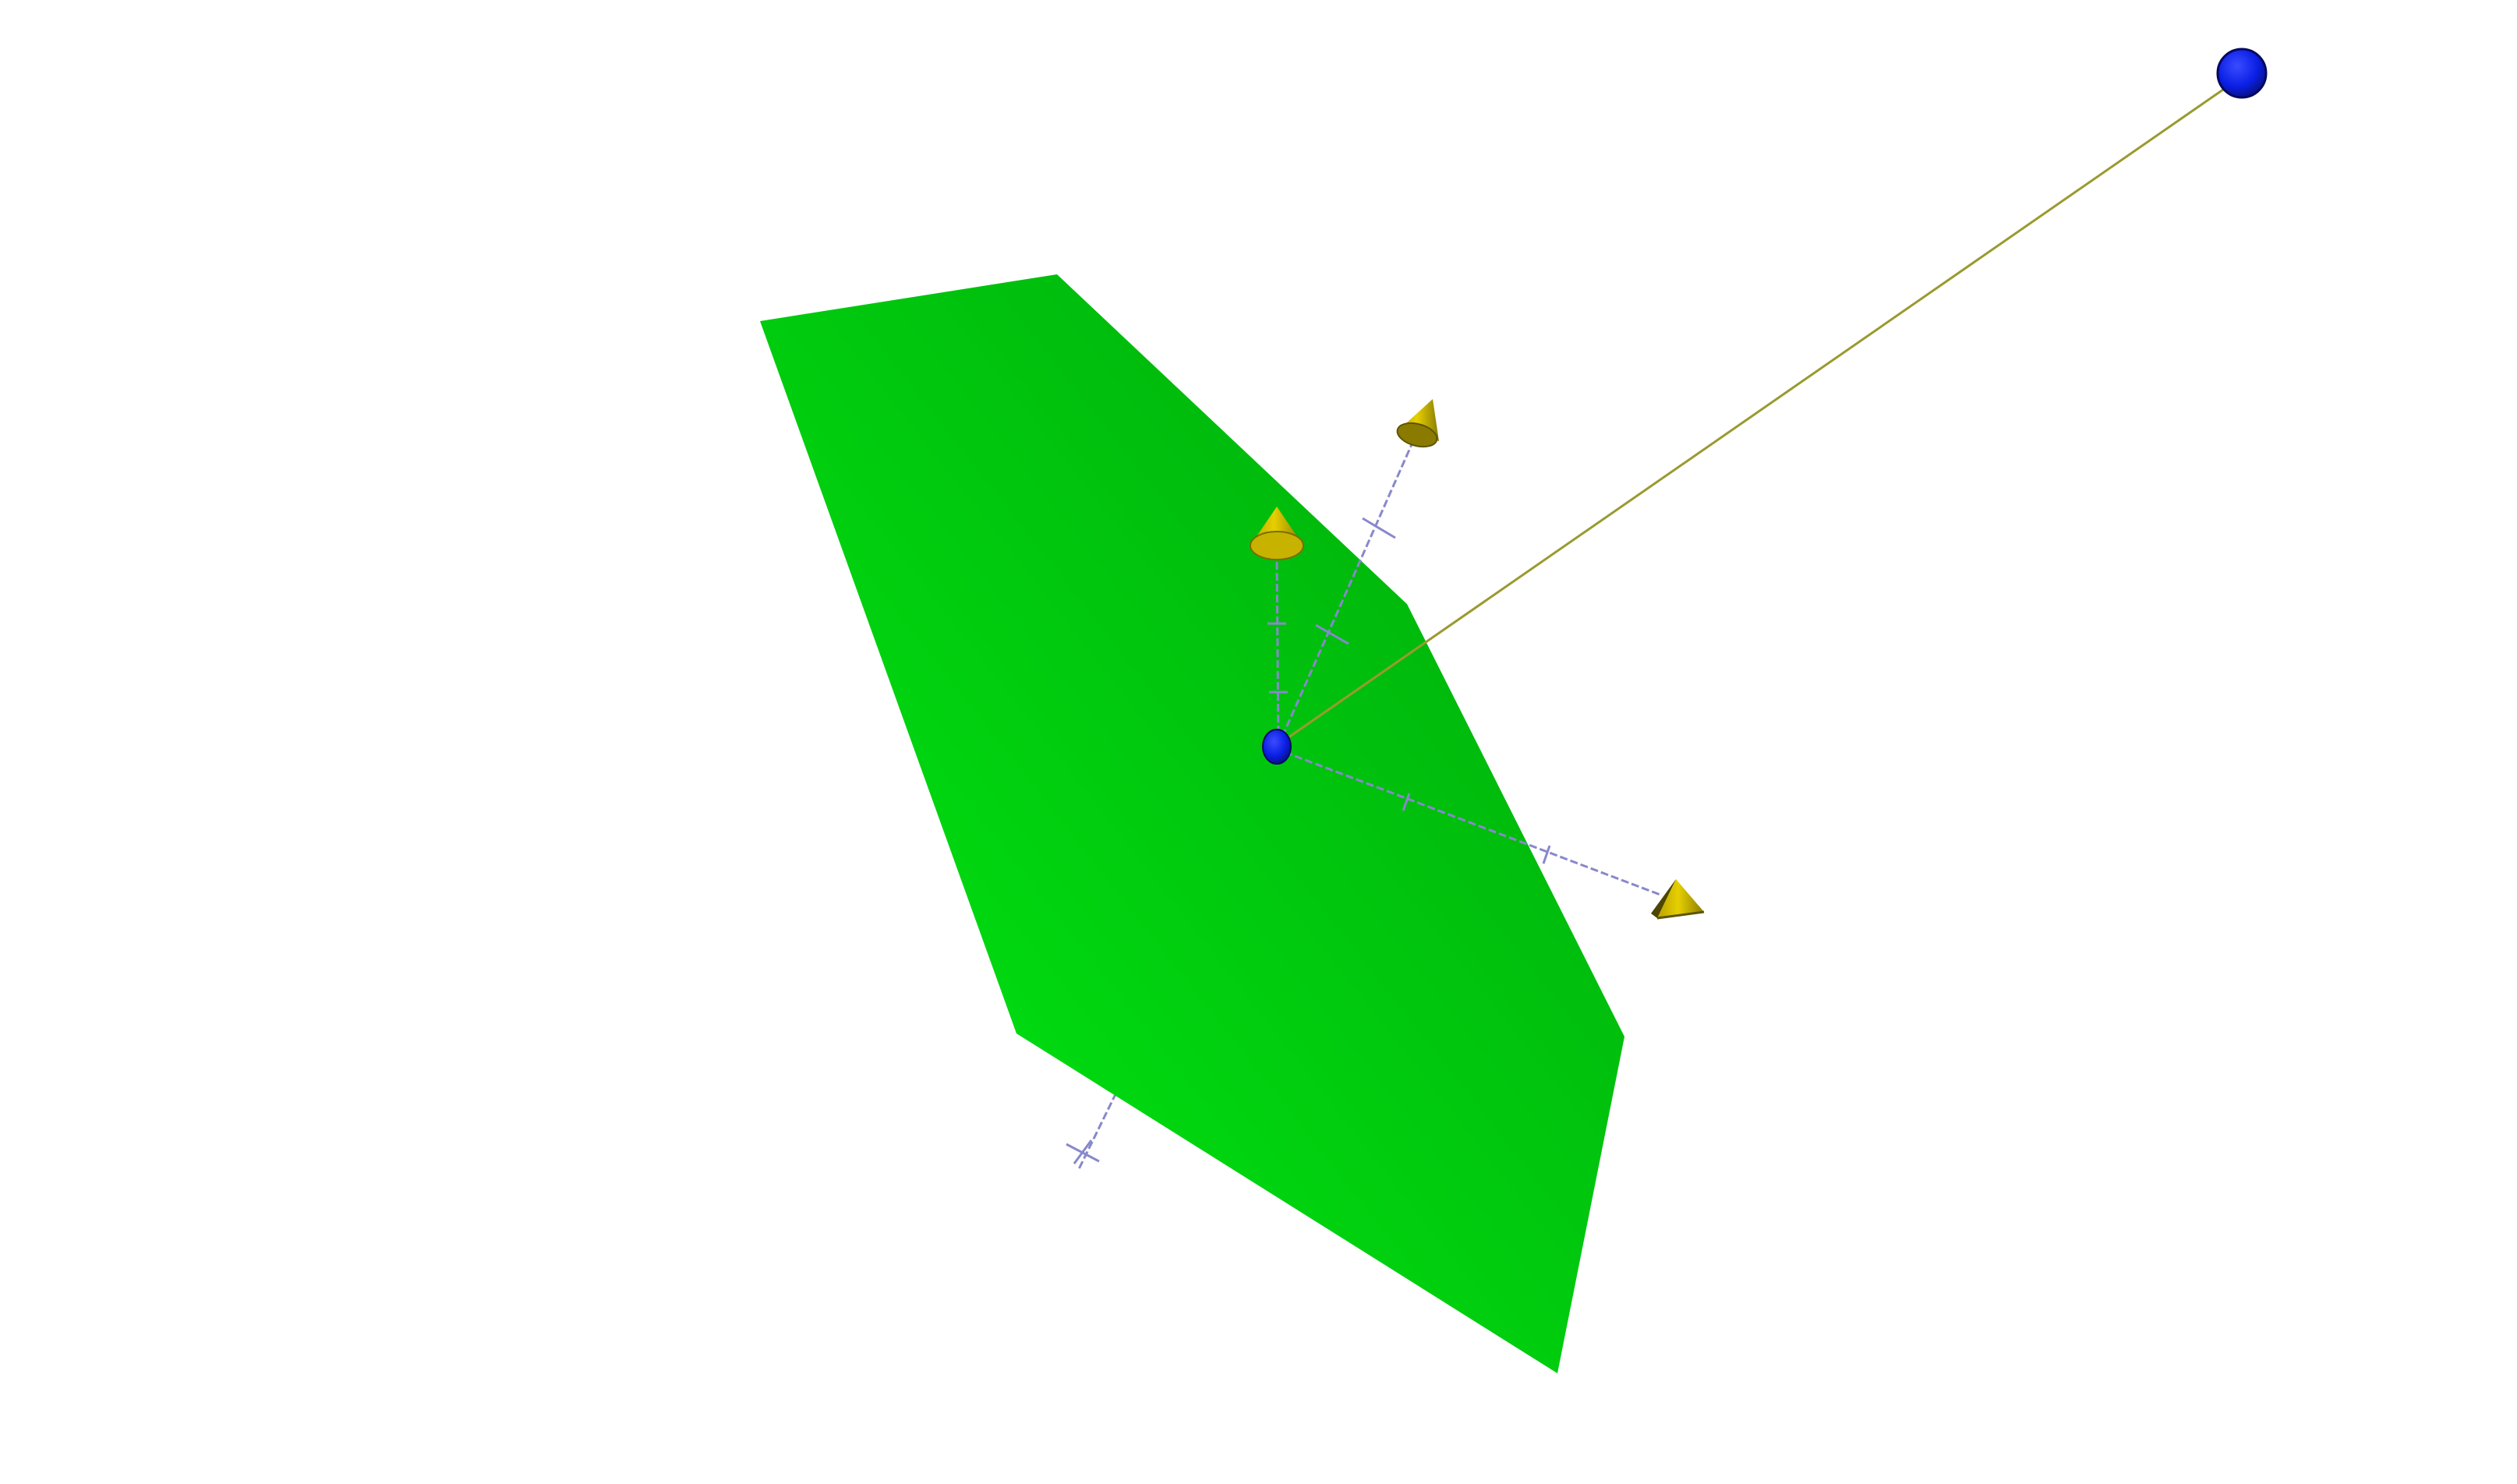 The width and height of the screenshot is (2517, 1484). What do you see at coordinates (1277, 626) in the screenshot?
I see `axis-up` at bounding box center [1277, 626].